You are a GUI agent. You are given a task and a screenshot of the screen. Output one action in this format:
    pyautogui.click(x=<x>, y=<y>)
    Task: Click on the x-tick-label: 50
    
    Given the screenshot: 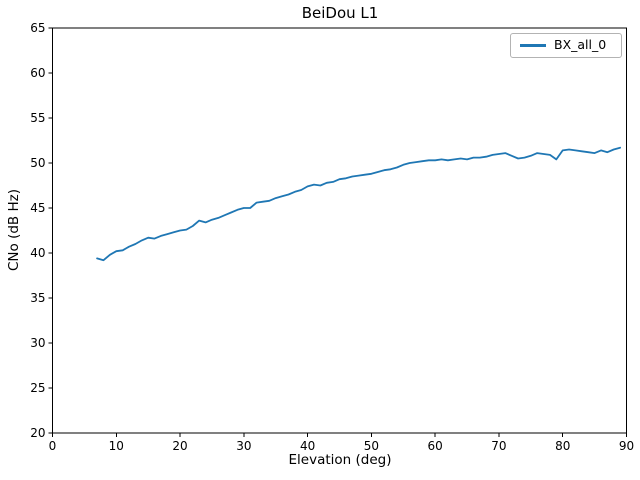 What is the action you would take?
    pyautogui.click(x=371, y=446)
    